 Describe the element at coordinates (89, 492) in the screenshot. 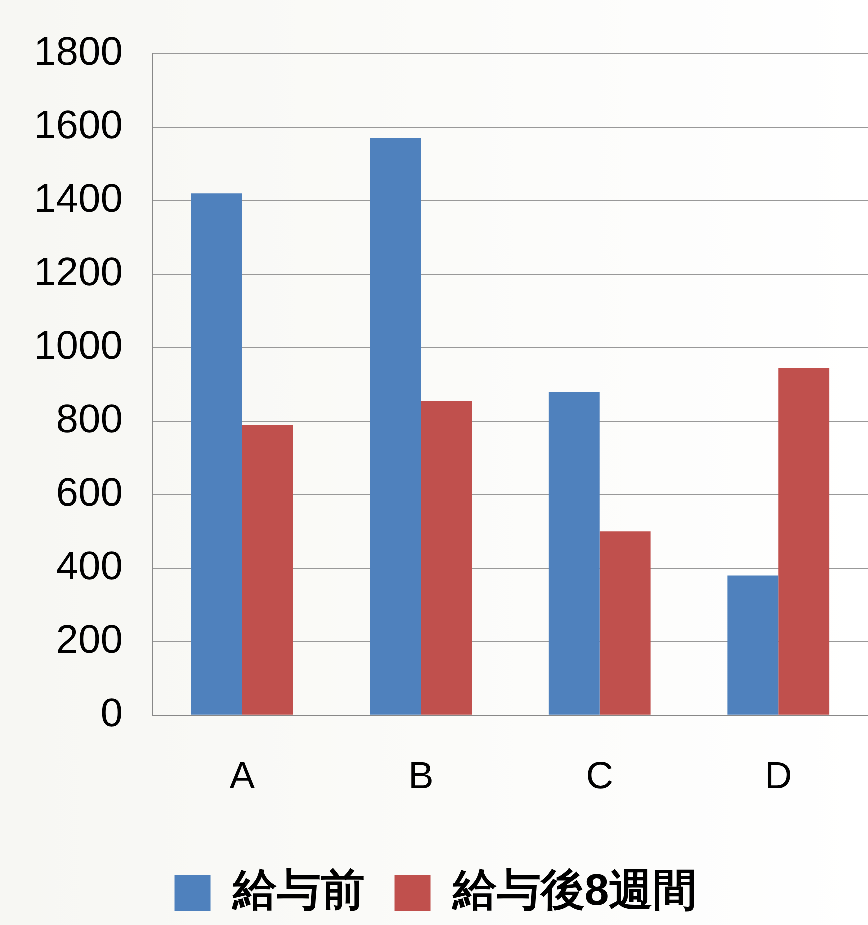

I see `y-tick-label: 600` at that location.